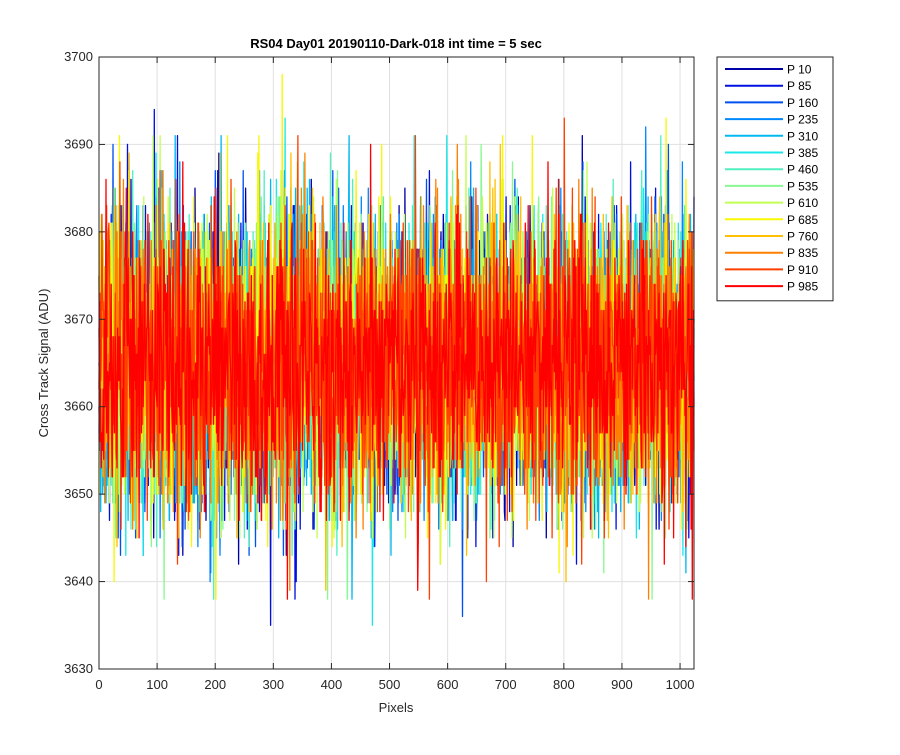 The width and height of the screenshot is (900, 755). What do you see at coordinates (802, 220) in the screenshot?
I see `legend-entry: P 685` at bounding box center [802, 220].